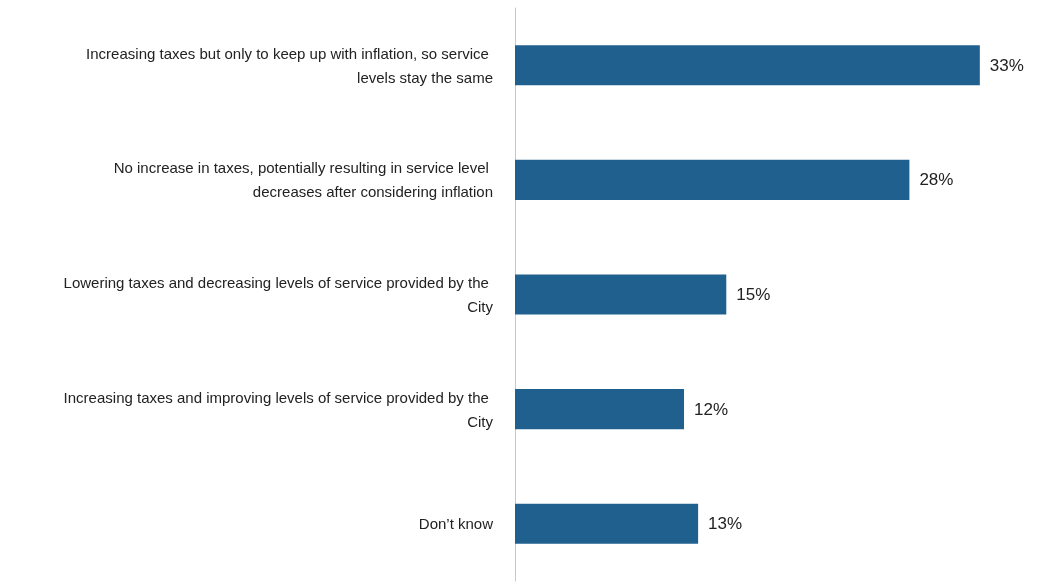  What do you see at coordinates (456, 524) in the screenshot?
I see `y-tick-label: Don’t know` at bounding box center [456, 524].